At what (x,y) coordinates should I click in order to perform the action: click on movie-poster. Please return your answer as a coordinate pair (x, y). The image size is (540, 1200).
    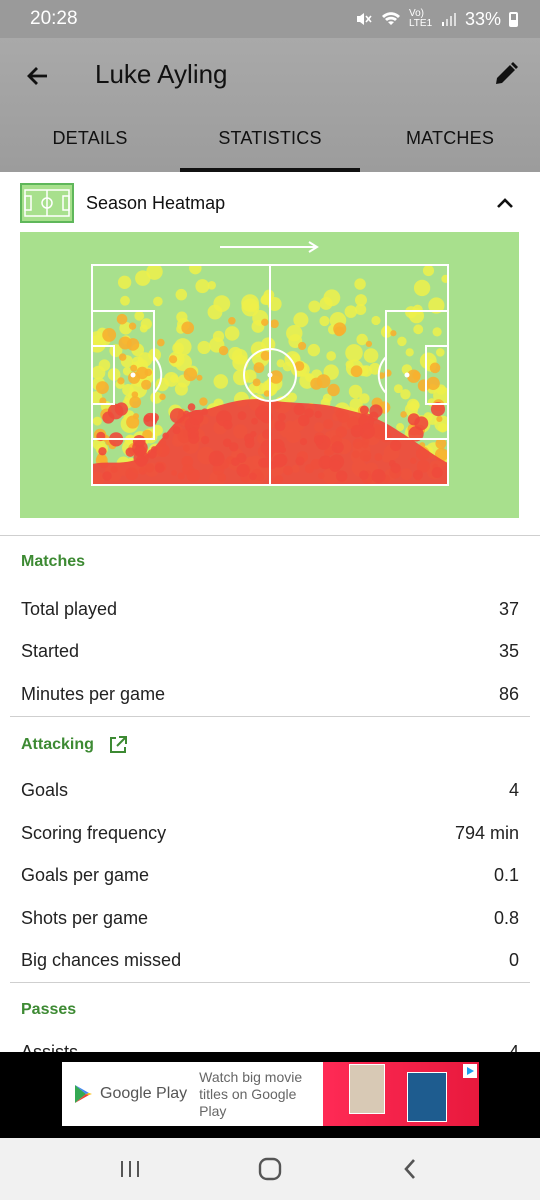
    Looking at the image, I should click on (427, 1097).